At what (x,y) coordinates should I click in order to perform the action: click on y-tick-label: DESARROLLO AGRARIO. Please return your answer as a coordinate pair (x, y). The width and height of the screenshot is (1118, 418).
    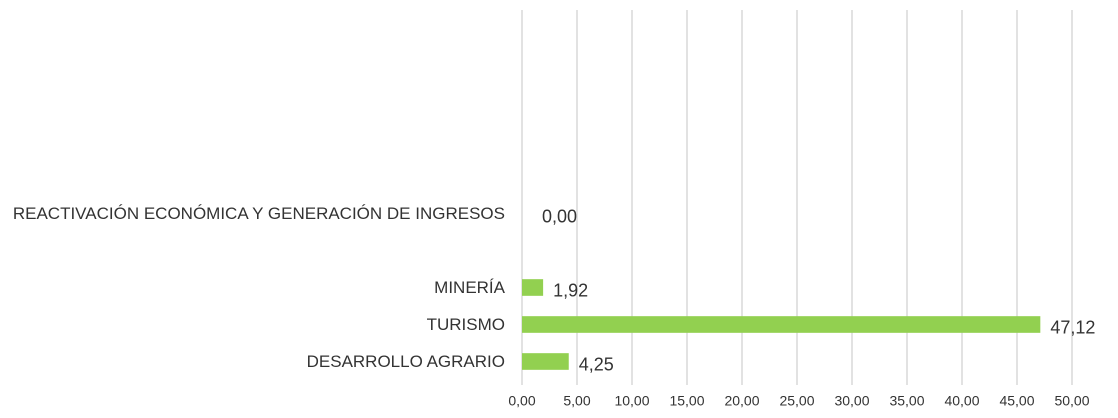
    Looking at the image, I should click on (405, 361).